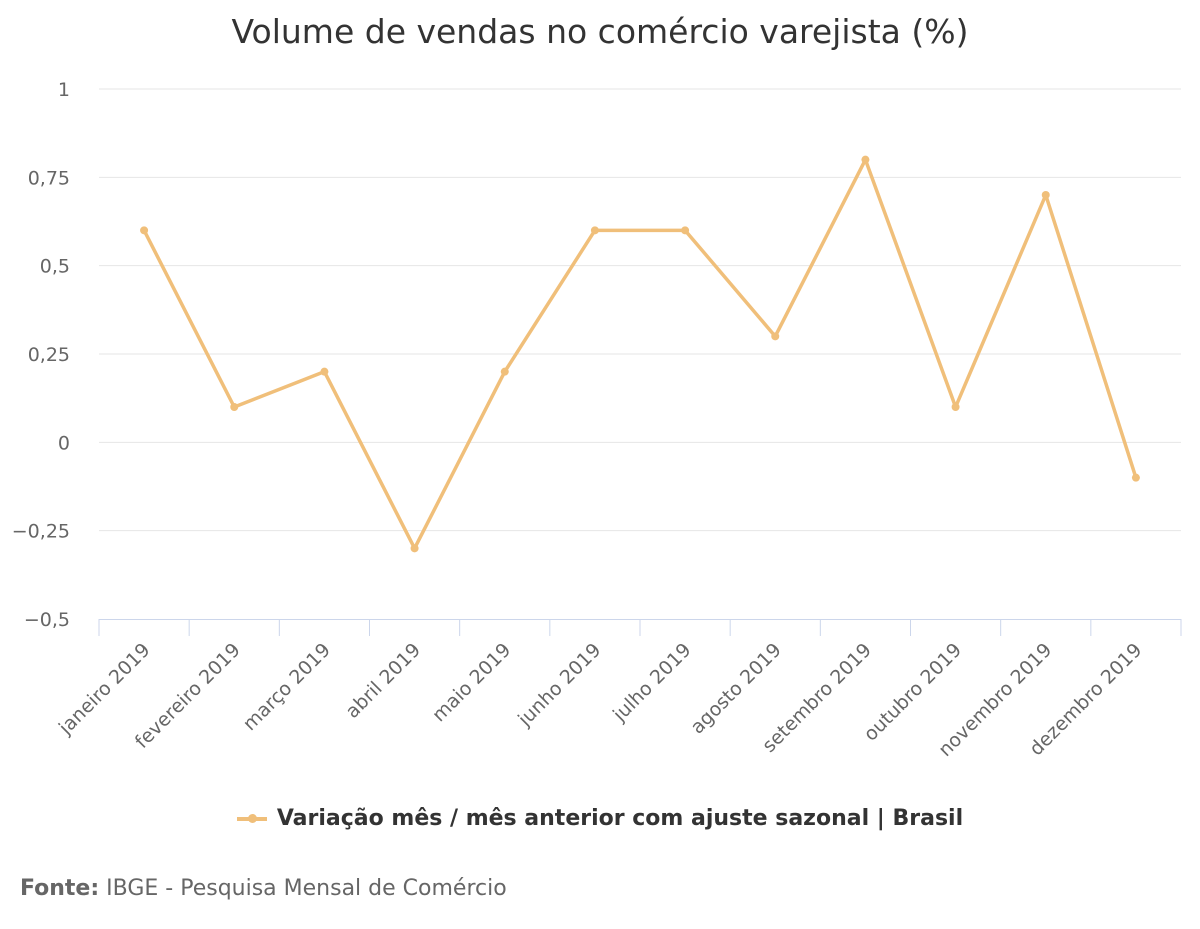 The width and height of the screenshot is (1200, 929). What do you see at coordinates (735, 688) in the screenshot?
I see `x-tick-label: agosto 2019` at bounding box center [735, 688].